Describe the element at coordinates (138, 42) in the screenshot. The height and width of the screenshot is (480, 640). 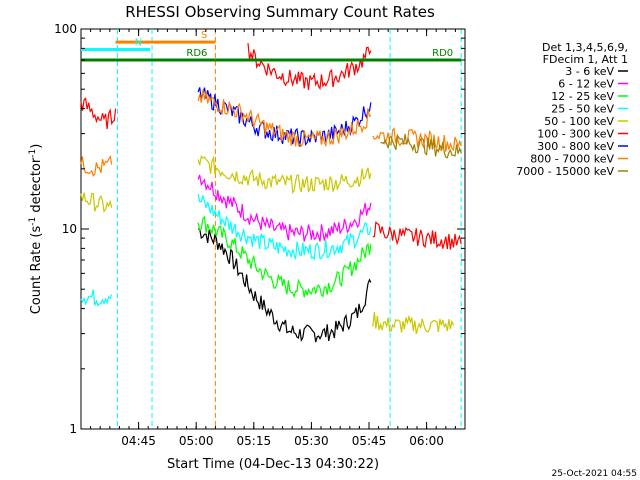
I see `state-bar-label-1: N` at that location.